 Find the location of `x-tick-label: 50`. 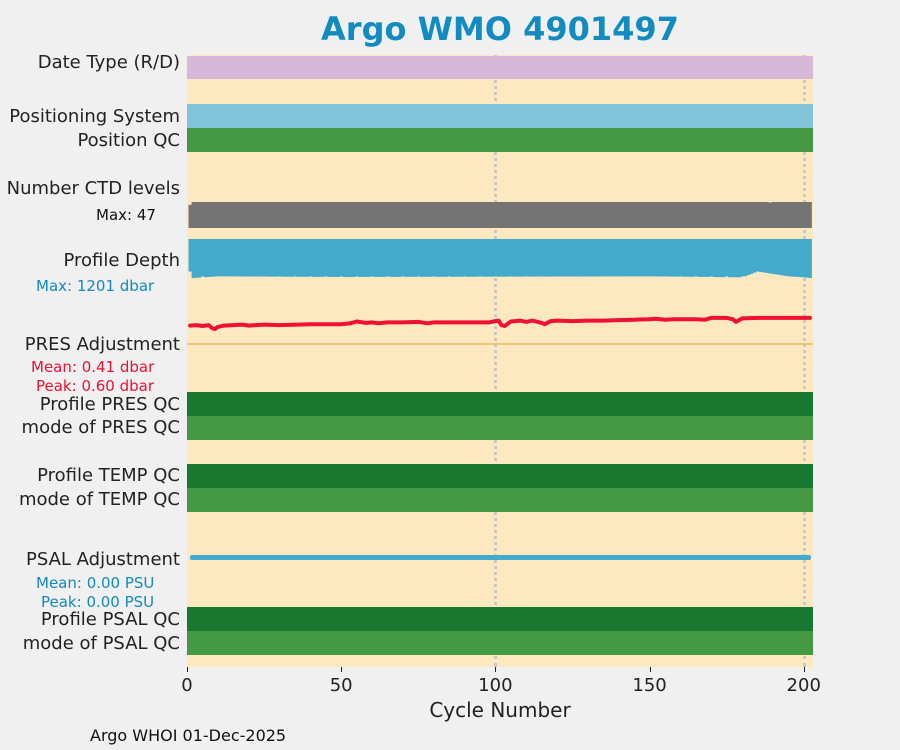

x-tick-label: 50 is located at coordinates (341, 685).